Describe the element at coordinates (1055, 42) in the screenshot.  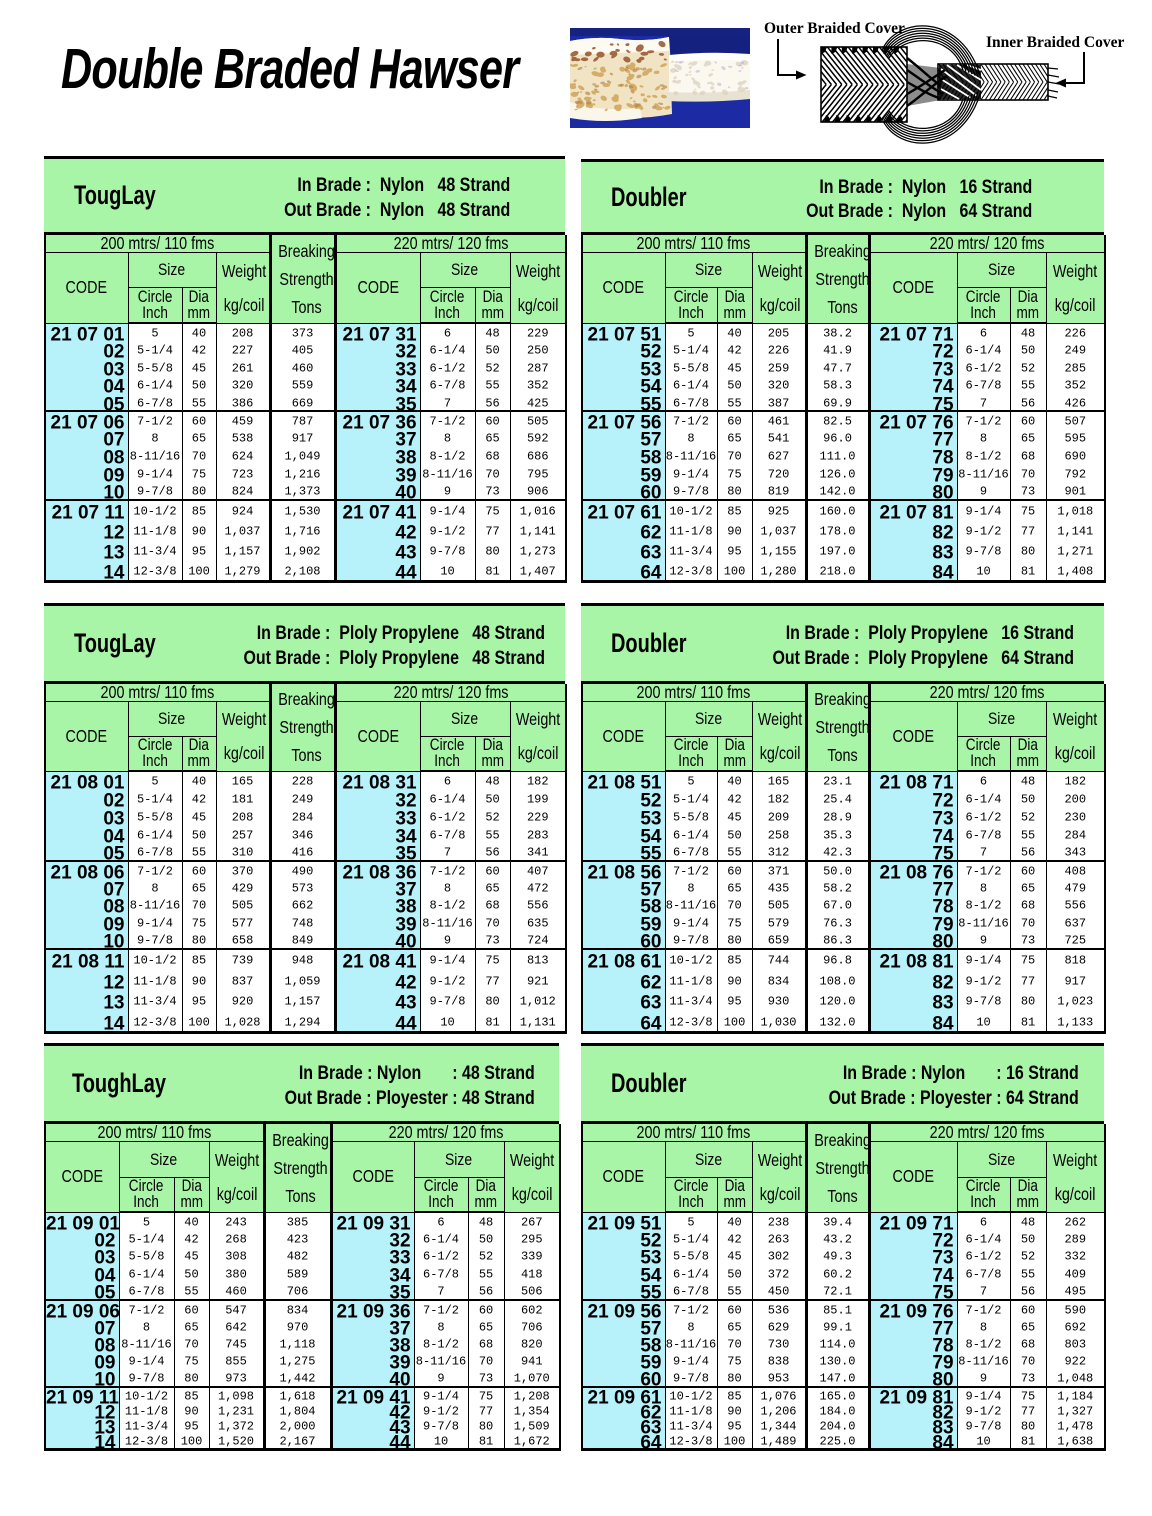
I see `svg-text: Inner Braided Cover` at that location.